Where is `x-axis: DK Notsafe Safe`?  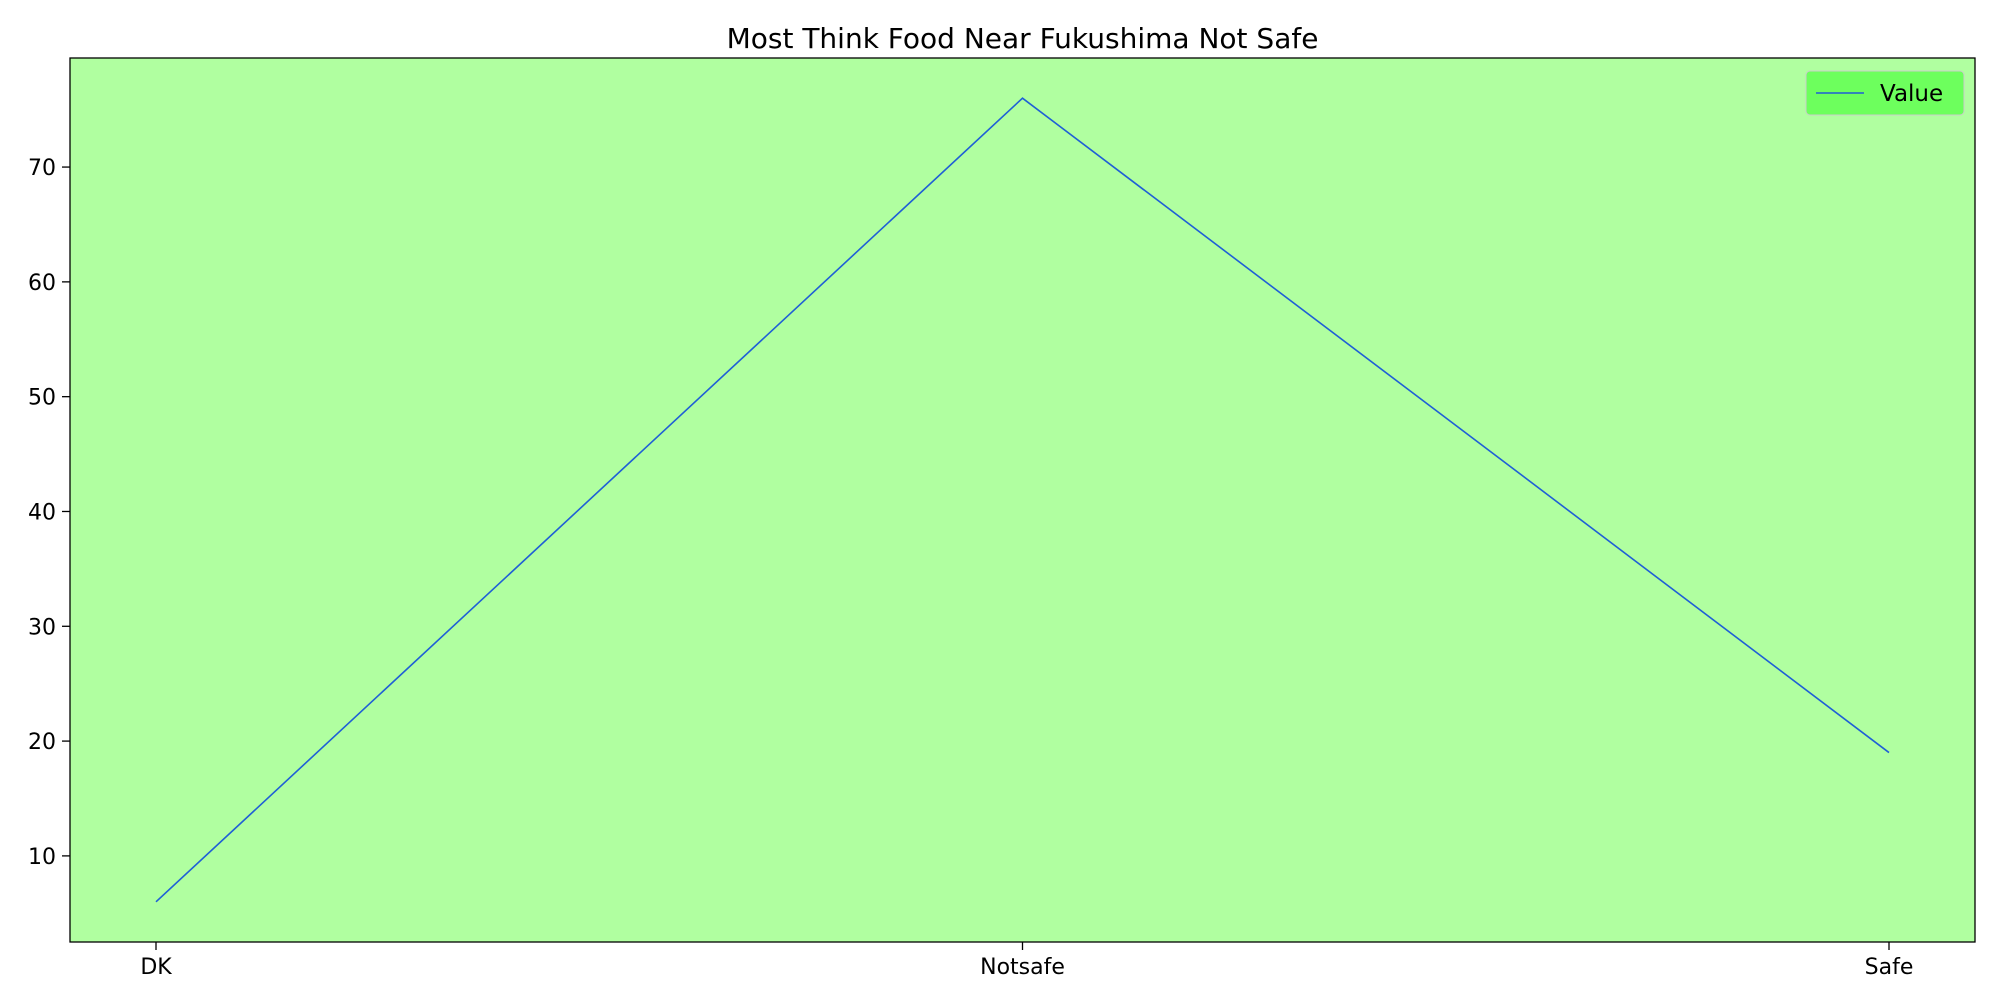 x-axis: DK Notsafe Safe is located at coordinates (1026, 961).